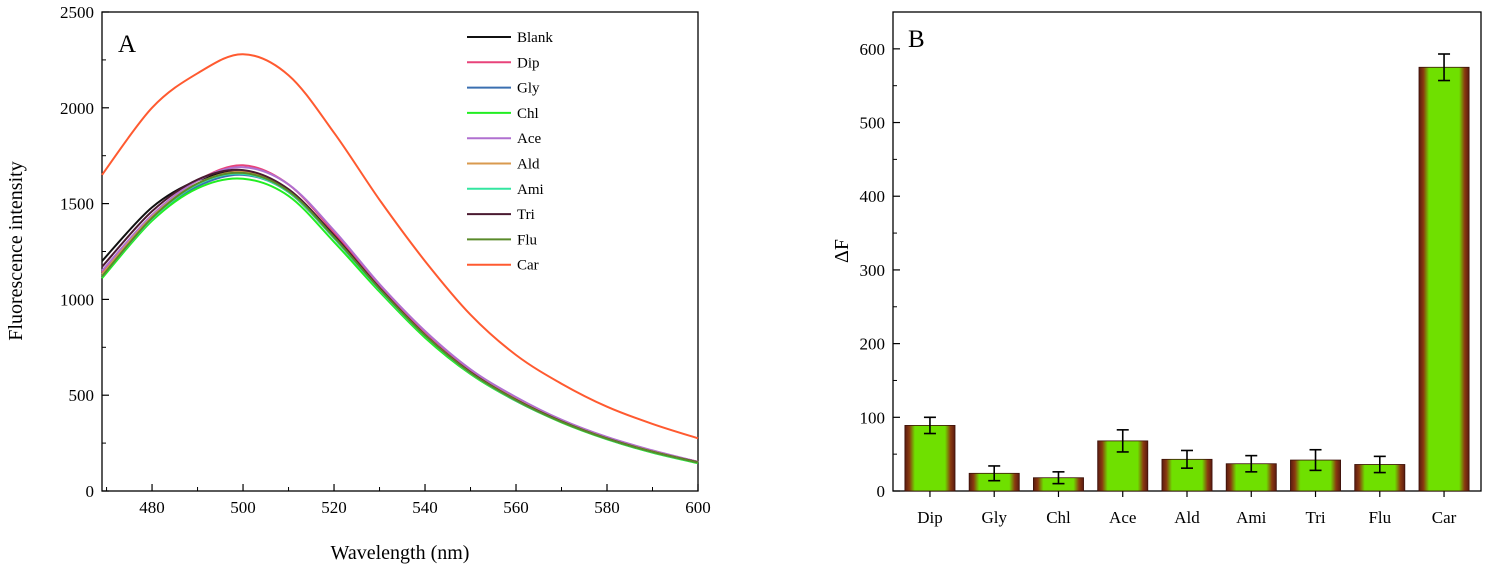  What do you see at coordinates (873, 417) in the screenshot?
I see `panel-b-y-tick-label: 100` at bounding box center [873, 417].